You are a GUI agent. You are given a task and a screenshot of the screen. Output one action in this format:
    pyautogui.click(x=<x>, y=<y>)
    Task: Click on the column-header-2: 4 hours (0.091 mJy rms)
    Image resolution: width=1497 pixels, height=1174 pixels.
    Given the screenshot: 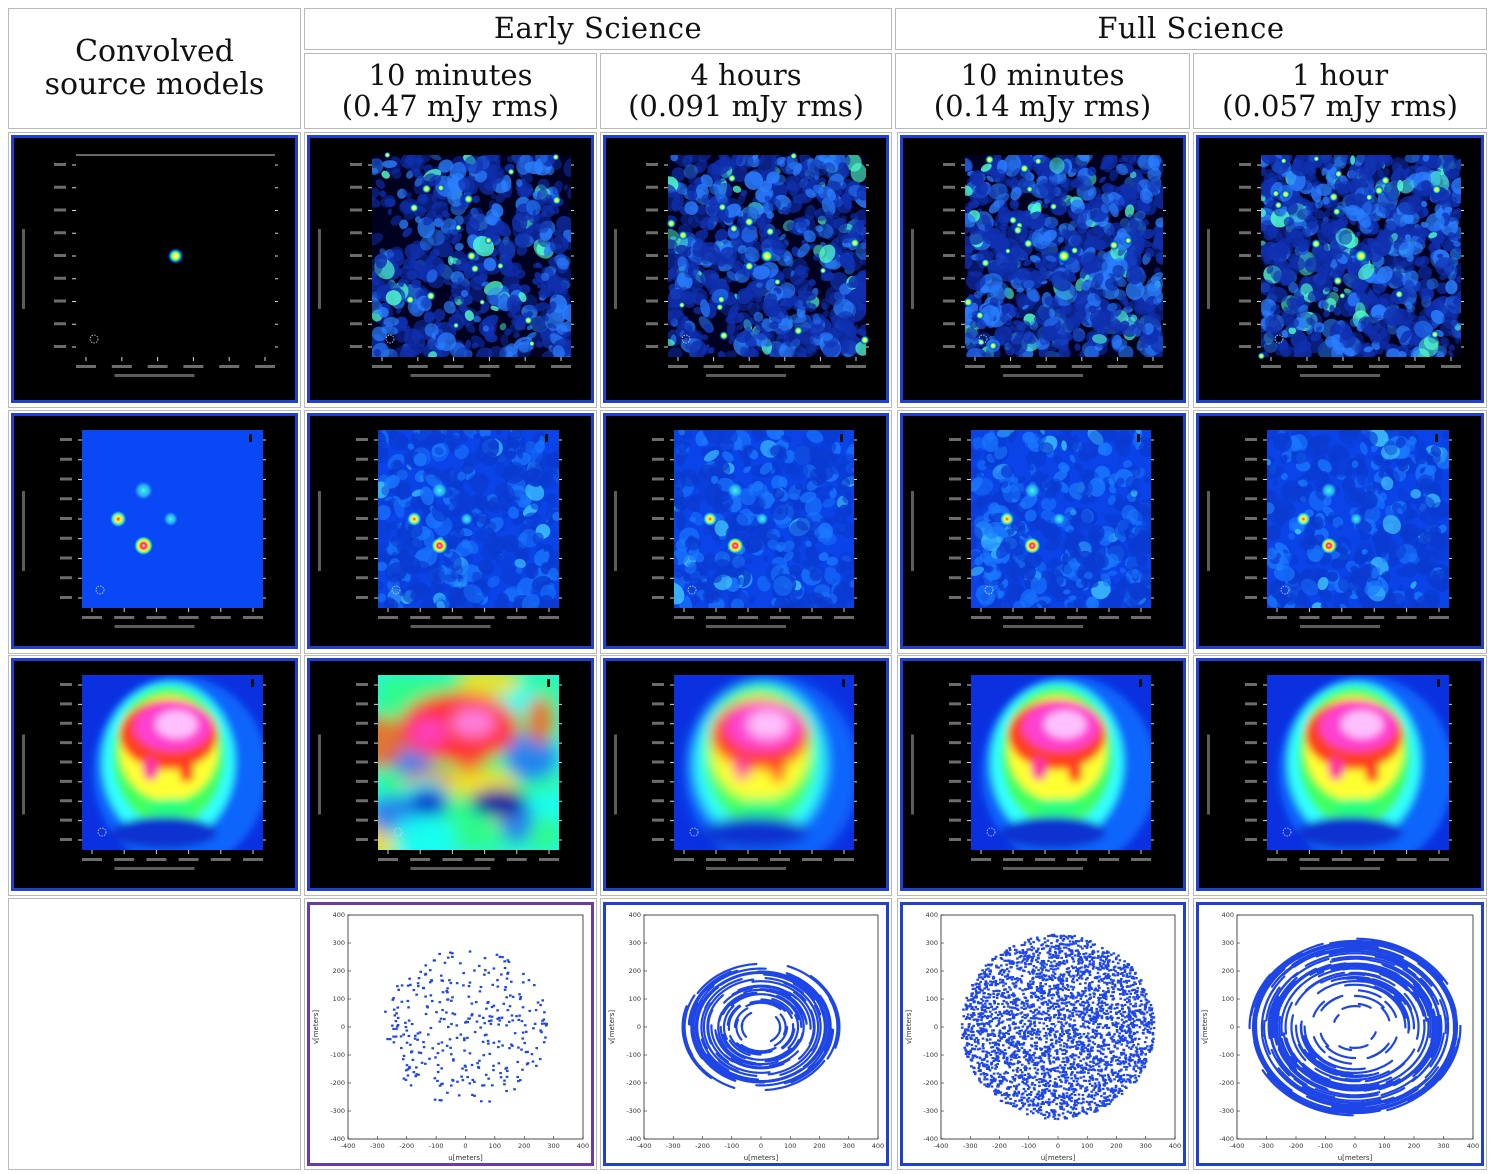 What is the action you would take?
    pyautogui.click(x=746, y=91)
    